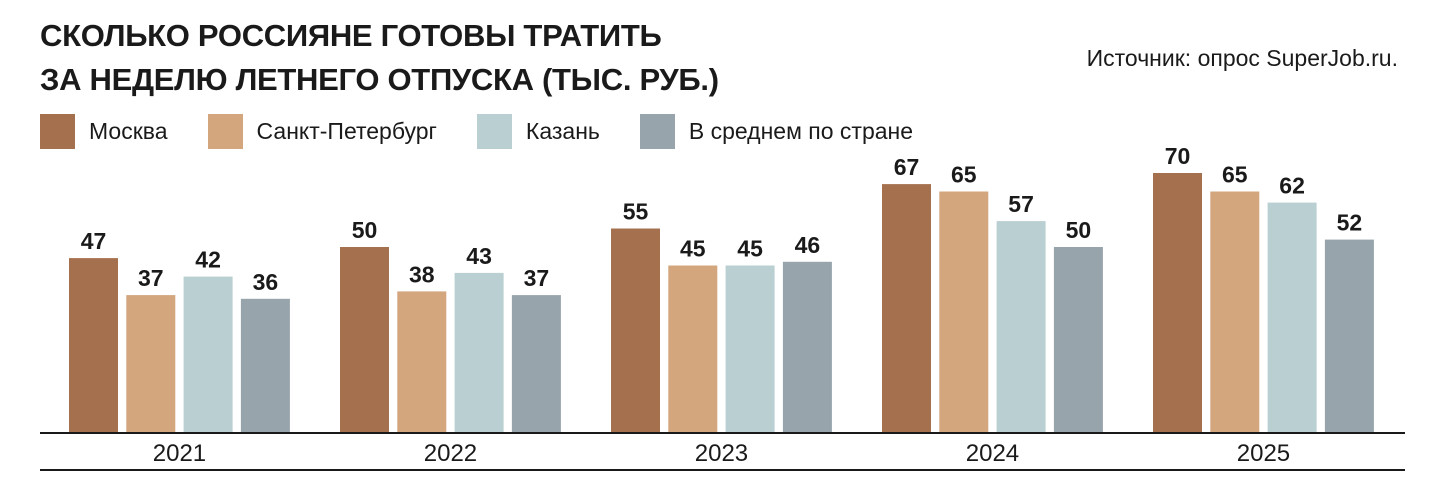 Image resolution: width=1432 pixels, height=499 pixels. What do you see at coordinates (179, 453) in the screenshot?
I see `x-tick-label-2021: 2021` at bounding box center [179, 453].